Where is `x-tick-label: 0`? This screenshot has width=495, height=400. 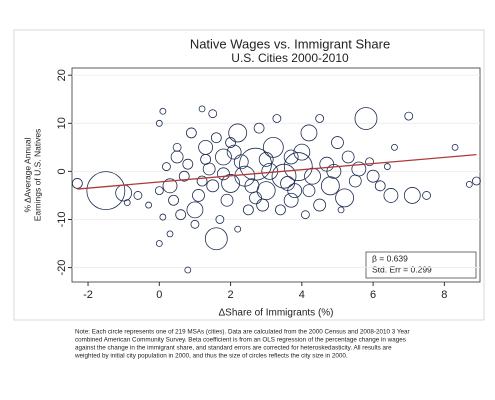
x-tick-label: 0 is located at coordinates (159, 295).